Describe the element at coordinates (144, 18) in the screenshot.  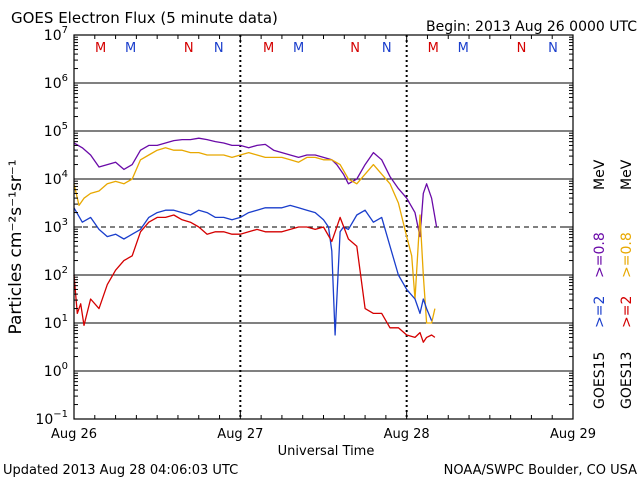
I see `chart-title: GOES Electron Flux (5 minute data)` at that location.